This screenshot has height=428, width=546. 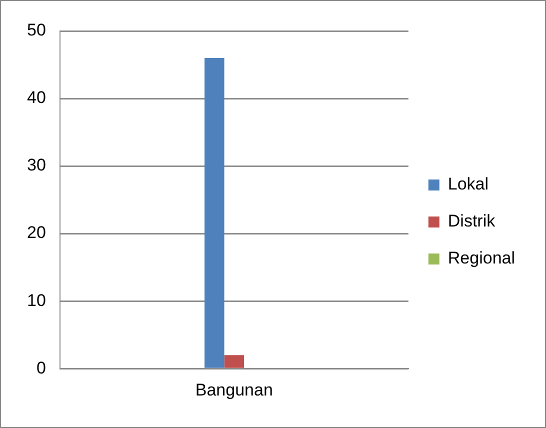 I want to click on y-tick-label: 50, so click(x=36, y=30).